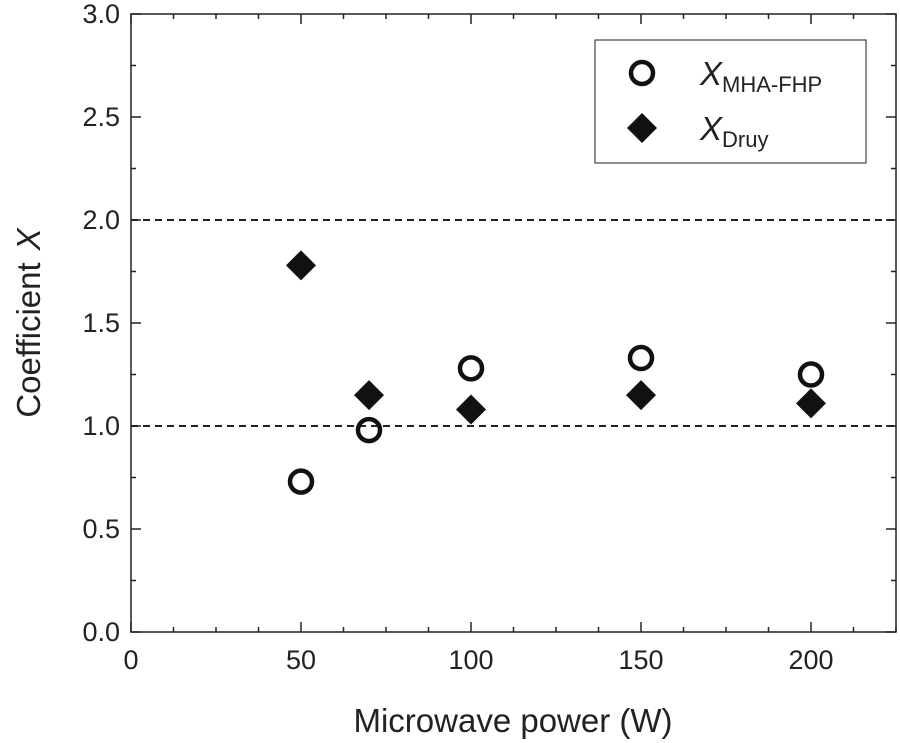 This screenshot has height=743, width=900. Describe the element at coordinates (711, 128) in the screenshot. I see `legend-label-druy-var: X` at that location.